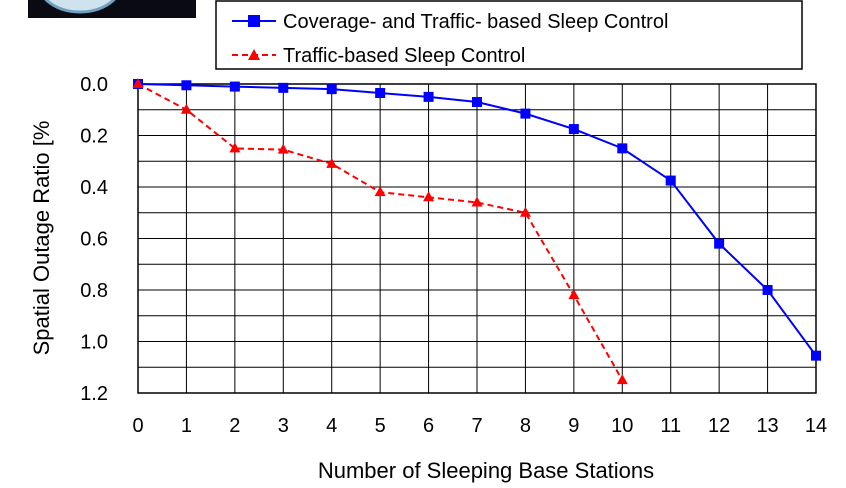 This screenshot has width=846, height=488. What do you see at coordinates (94, 137) in the screenshot?
I see `y-tick-label: 0.2` at bounding box center [94, 137].